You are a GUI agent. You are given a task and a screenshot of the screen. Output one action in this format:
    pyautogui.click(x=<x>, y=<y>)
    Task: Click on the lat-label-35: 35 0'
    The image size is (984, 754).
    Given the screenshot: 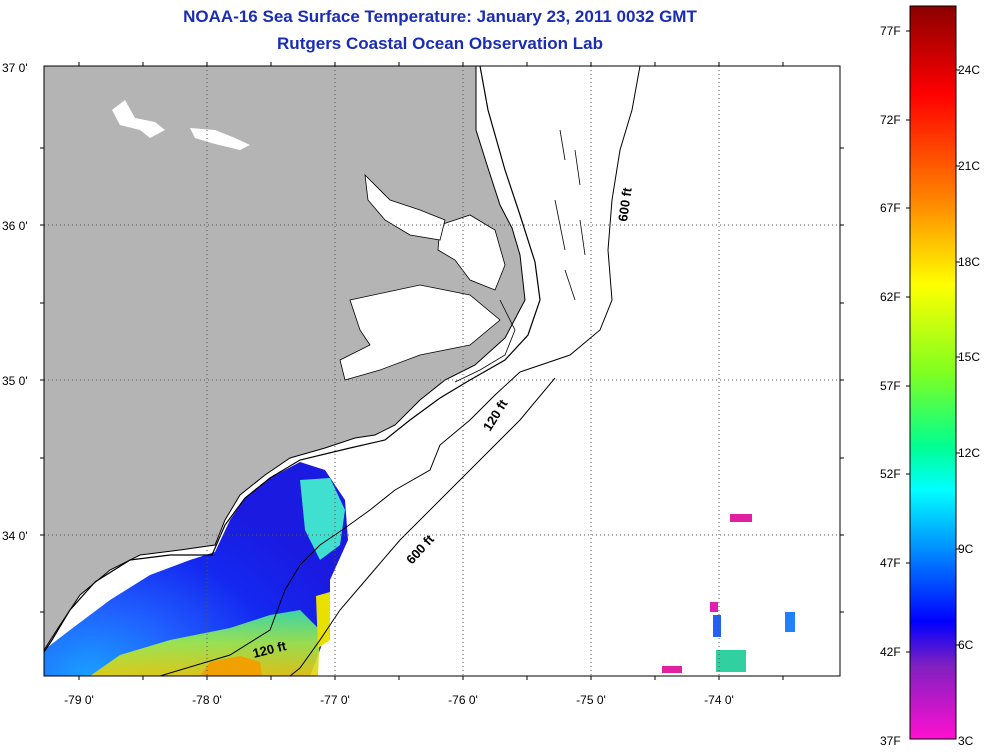 What is the action you would take?
    pyautogui.click(x=15, y=381)
    